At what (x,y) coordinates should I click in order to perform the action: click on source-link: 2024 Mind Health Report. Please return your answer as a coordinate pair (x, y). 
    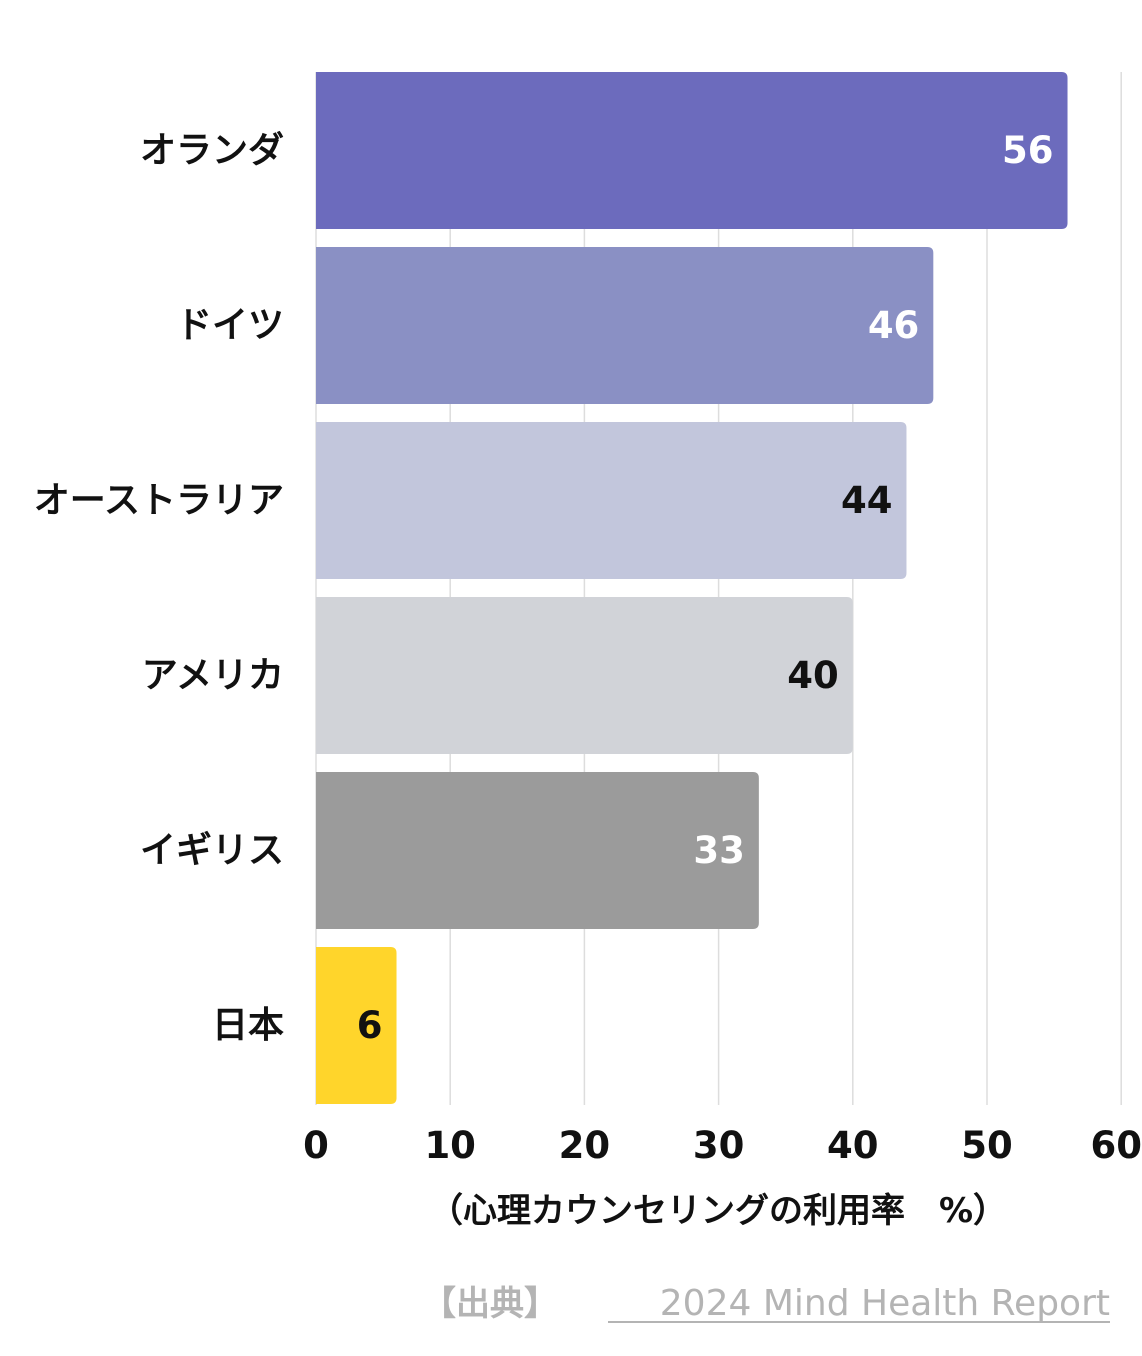
    Looking at the image, I should click on (885, 1303).